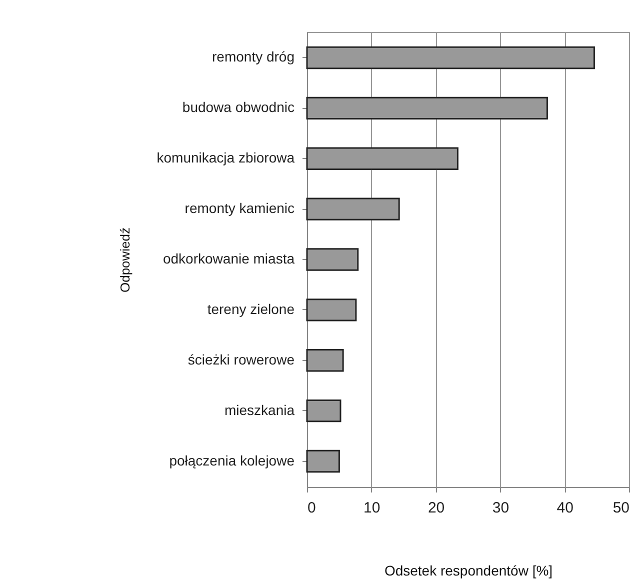 Image resolution: width=642 pixels, height=588 pixels. What do you see at coordinates (225, 158) in the screenshot?
I see `y-tick-label: komunikacja zbiorowa` at bounding box center [225, 158].